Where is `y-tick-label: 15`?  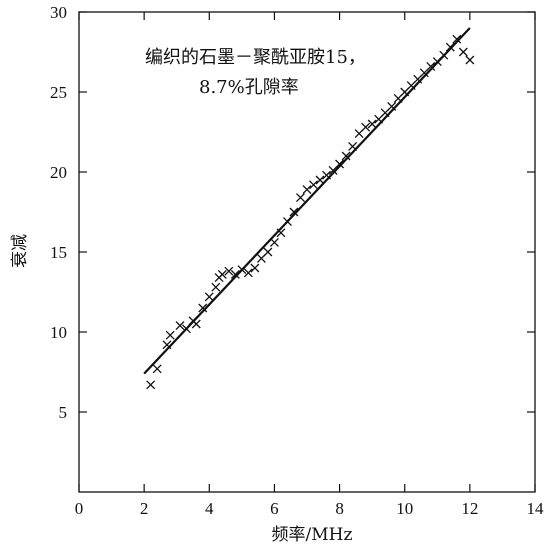 y-tick-label: 15 is located at coordinates (58, 252).